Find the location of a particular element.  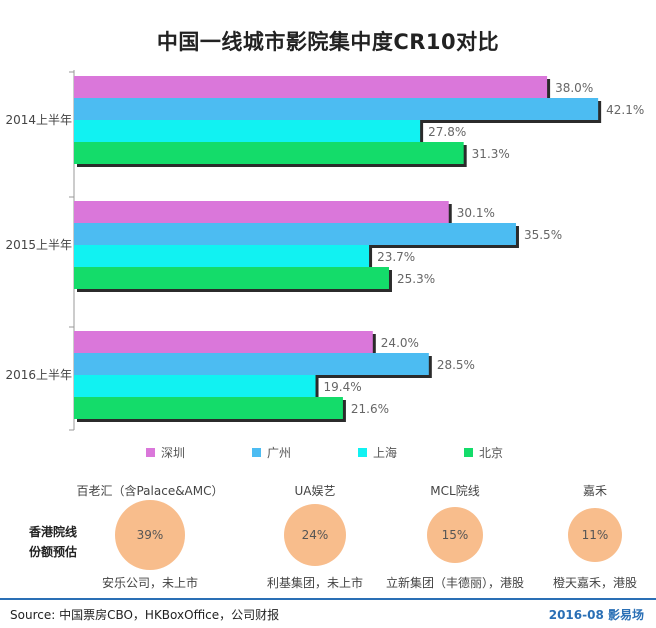

bar-value-label: 42.1% is located at coordinates (625, 110).